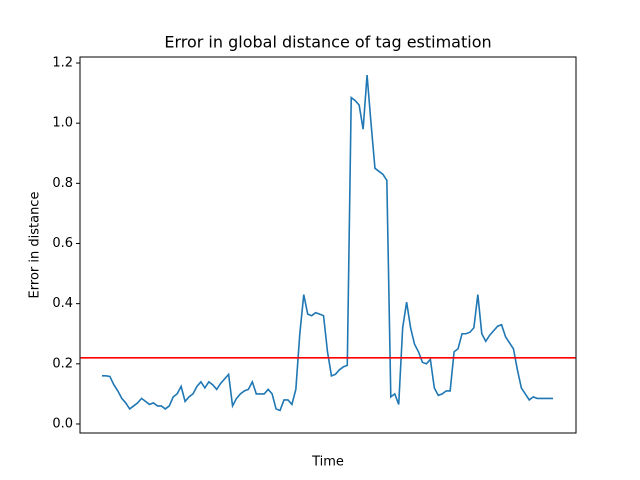  What do you see at coordinates (327, 462) in the screenshot?
I see `x-axis-label: Time` at bounding box center [327, 462].